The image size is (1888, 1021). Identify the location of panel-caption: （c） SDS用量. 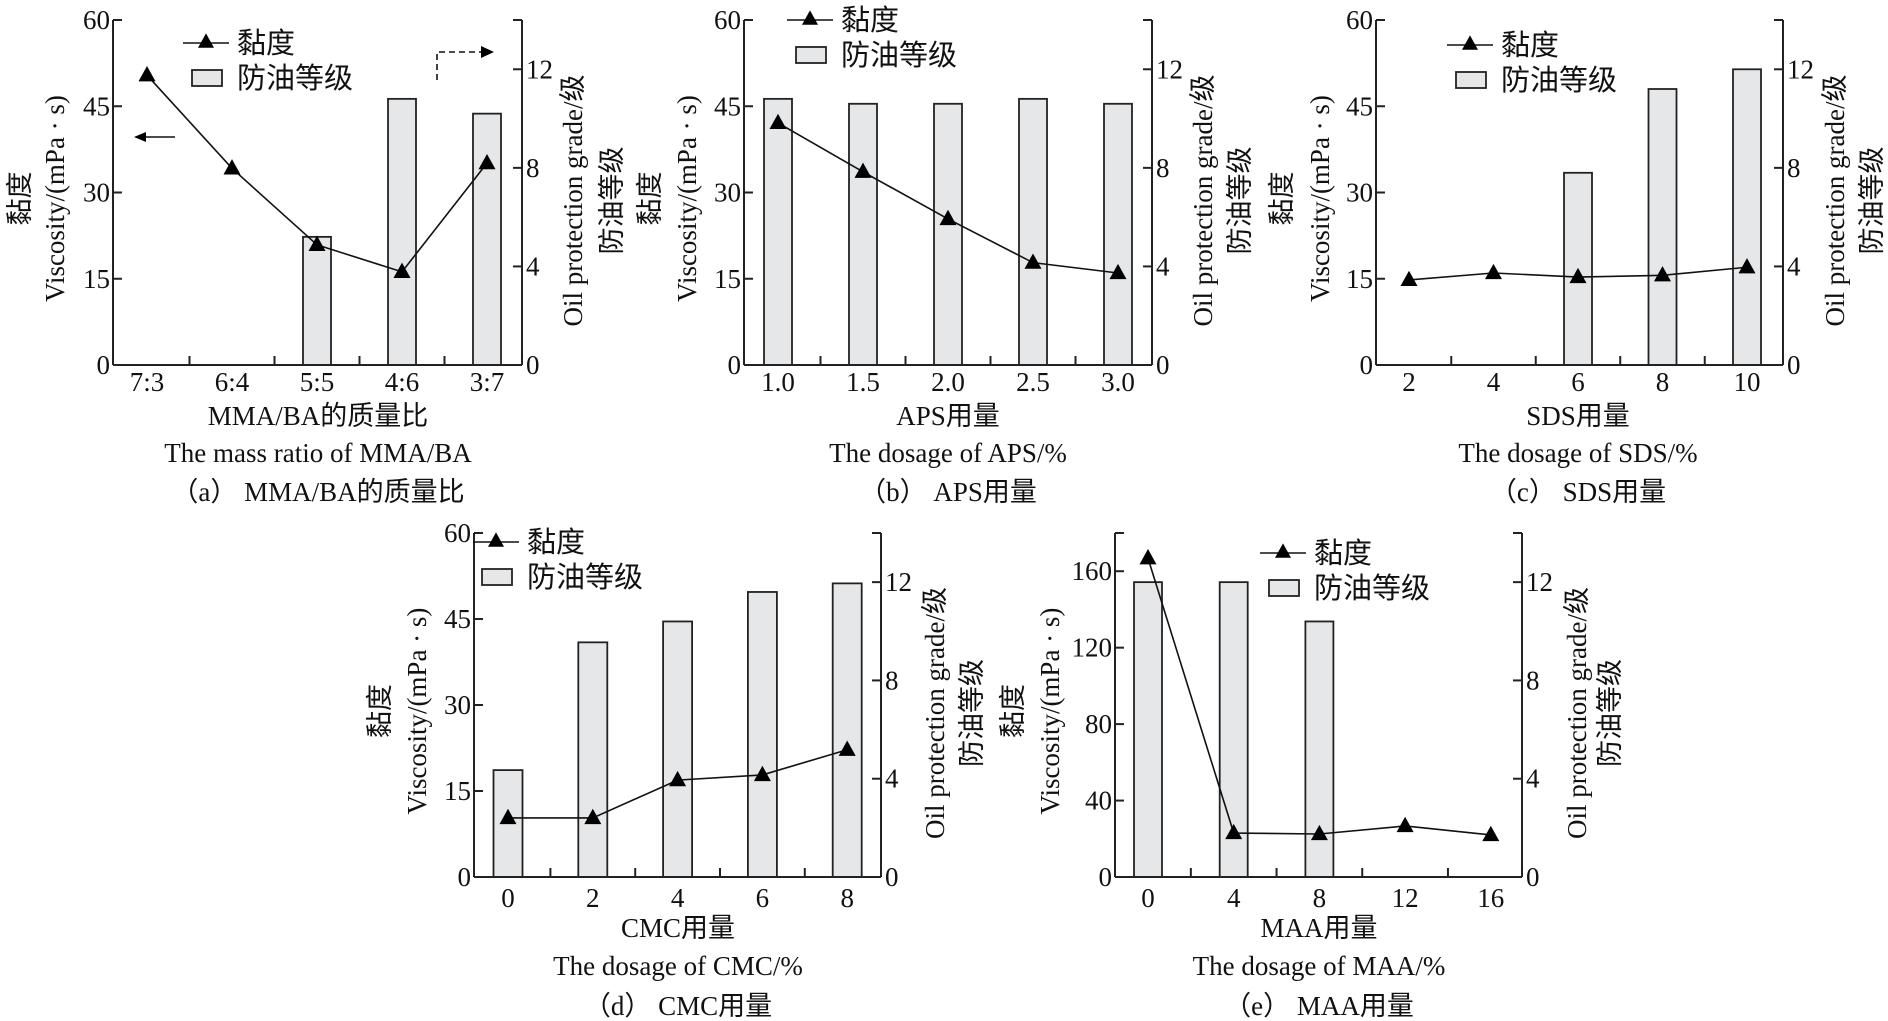
(1578, 492).